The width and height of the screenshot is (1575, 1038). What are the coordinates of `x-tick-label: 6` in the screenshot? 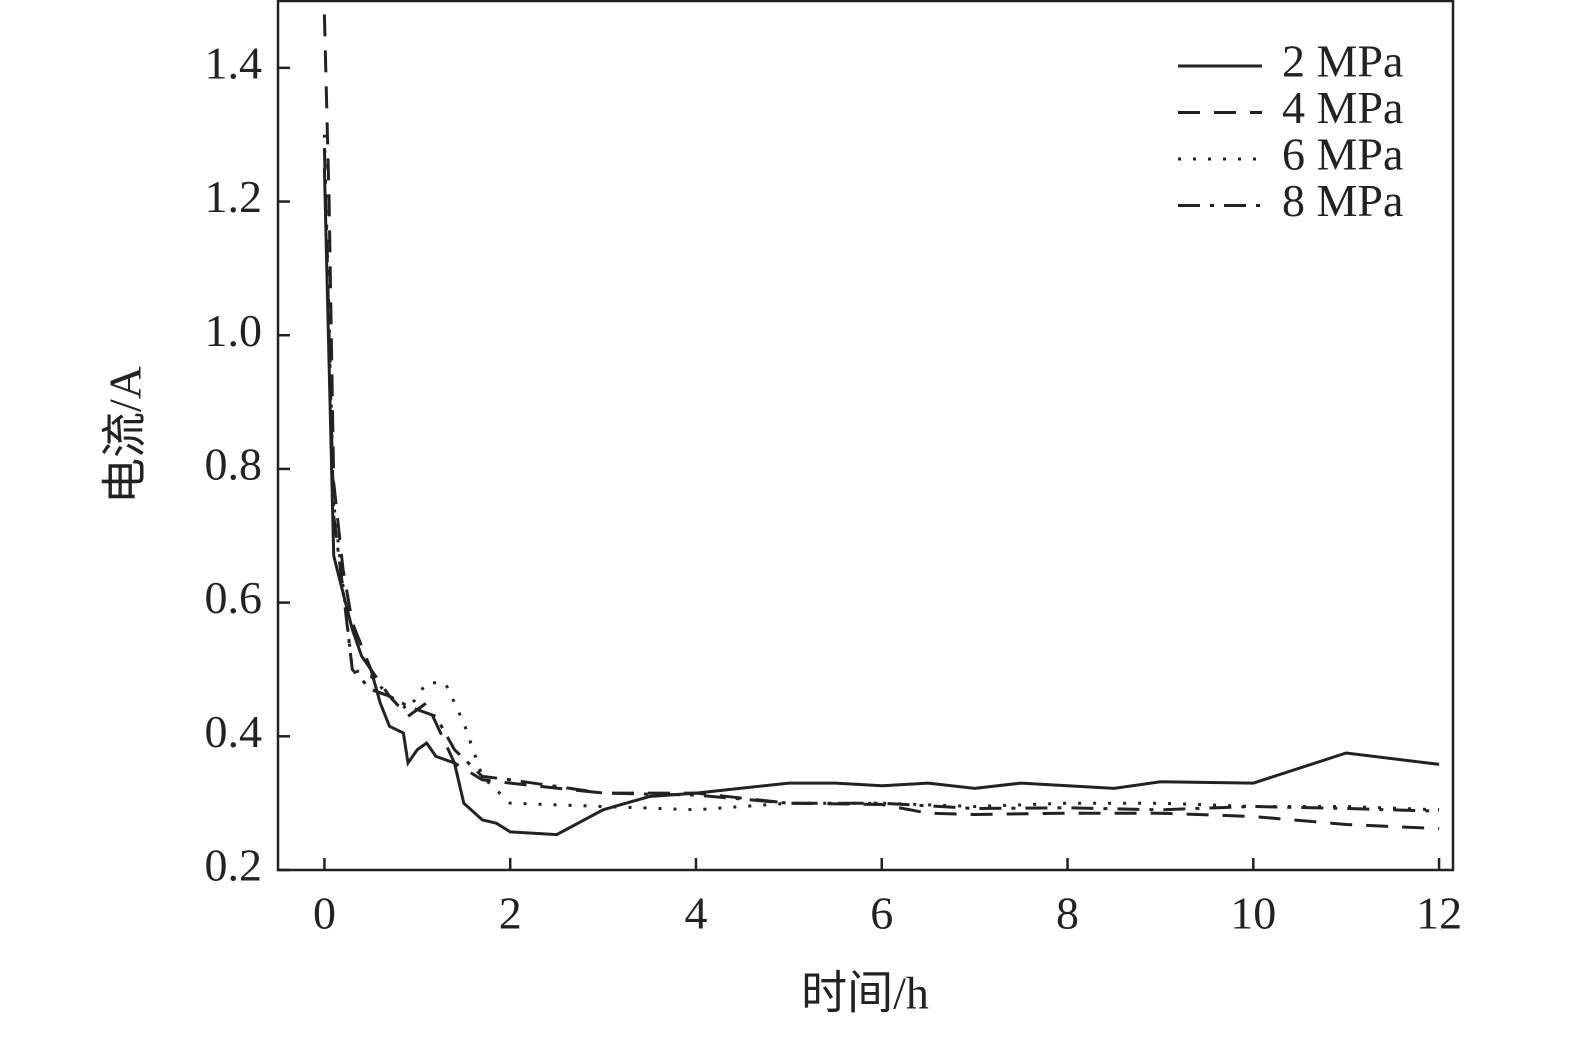 It's located at (881, 913).